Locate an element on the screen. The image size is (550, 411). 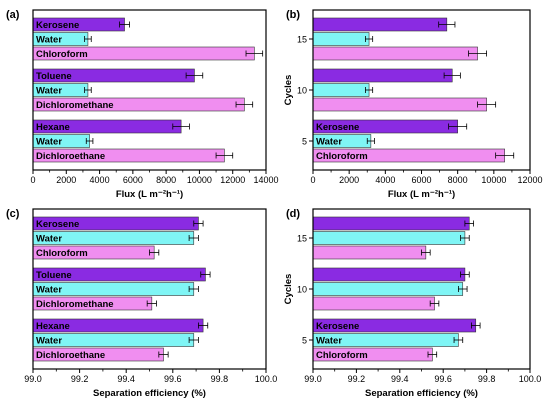
panel-label: (c) is located at coordinates (13, 214).